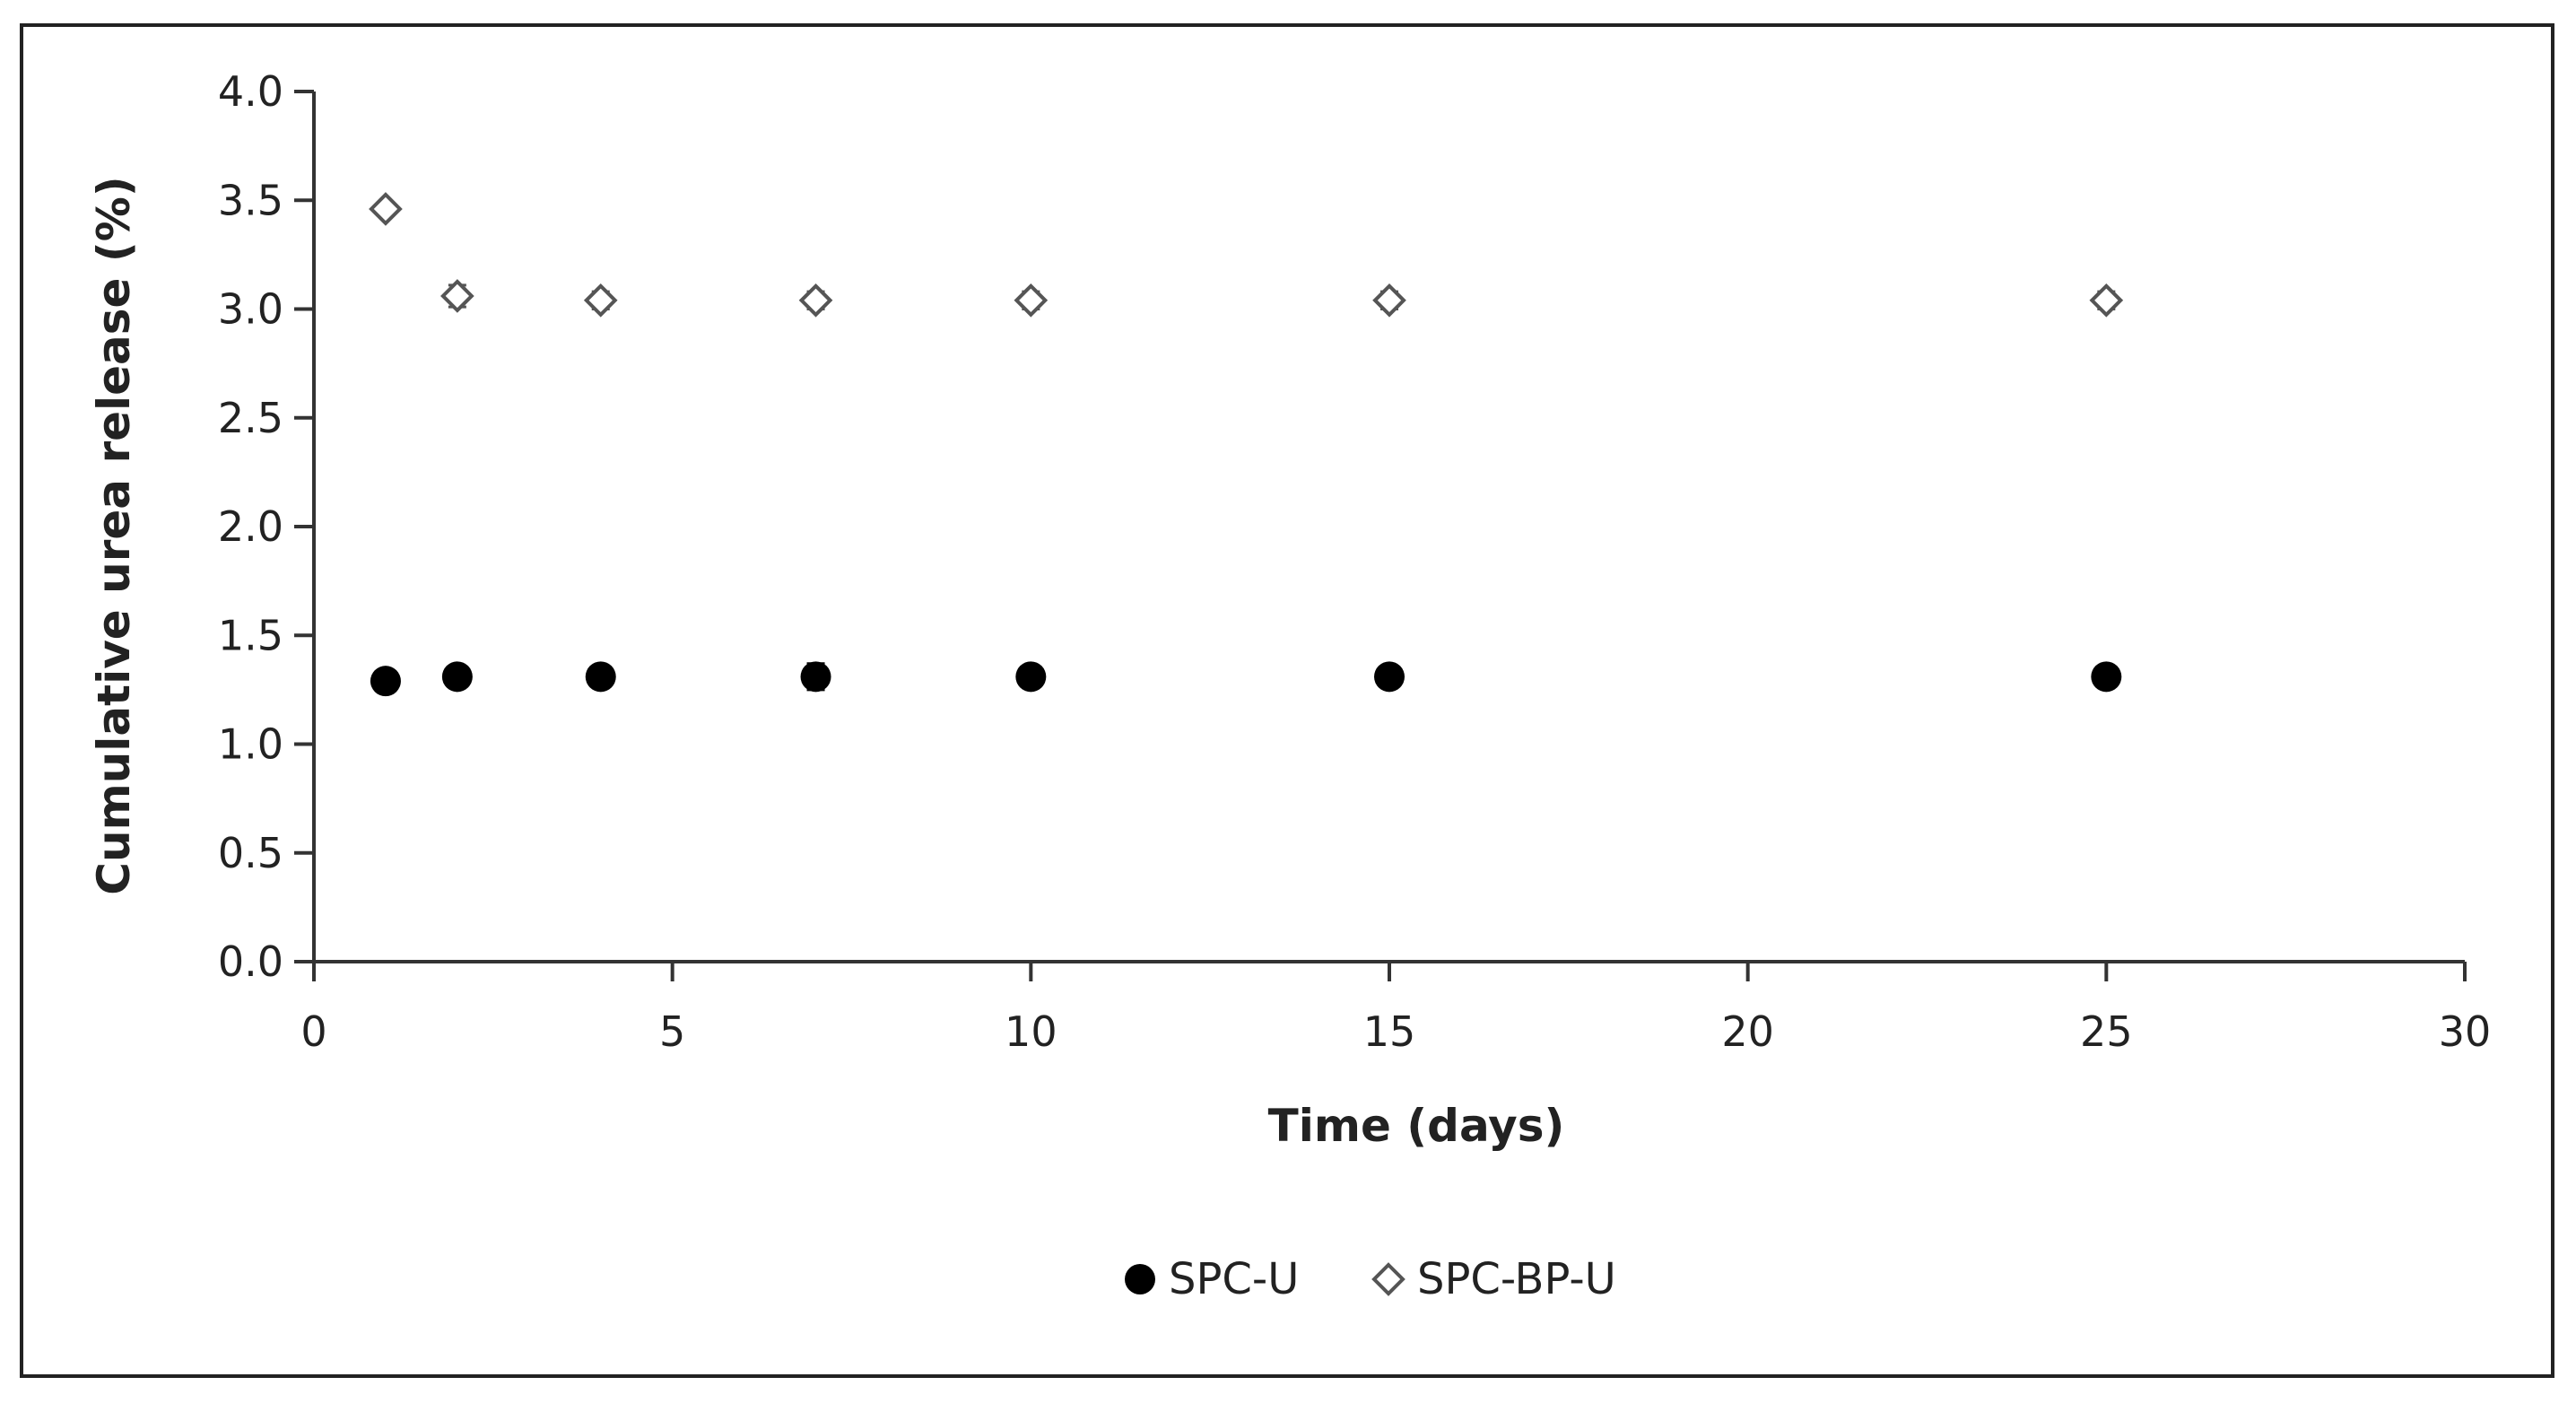 The height and width of the screenshot is (1412, 2576). What do you see at coordinates (313, 1031) in the screenshot?
I see `x-tick-label: 0` at bounding box center [313, 1031].